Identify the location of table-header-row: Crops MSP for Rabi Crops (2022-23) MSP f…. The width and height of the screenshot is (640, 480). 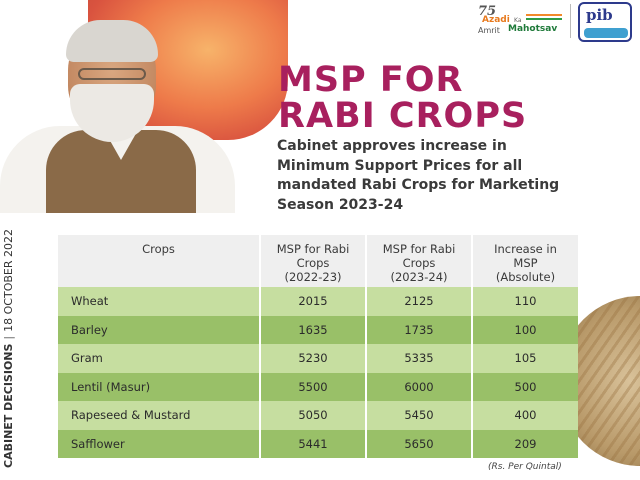
(318, 261).